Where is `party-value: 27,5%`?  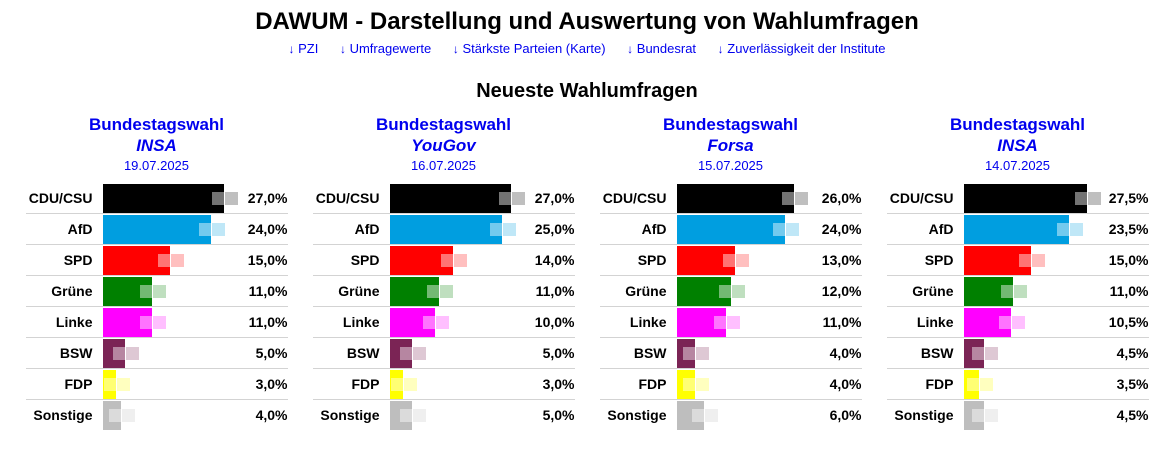
party-value: 27,5% is located at coordinates (1128, 198).